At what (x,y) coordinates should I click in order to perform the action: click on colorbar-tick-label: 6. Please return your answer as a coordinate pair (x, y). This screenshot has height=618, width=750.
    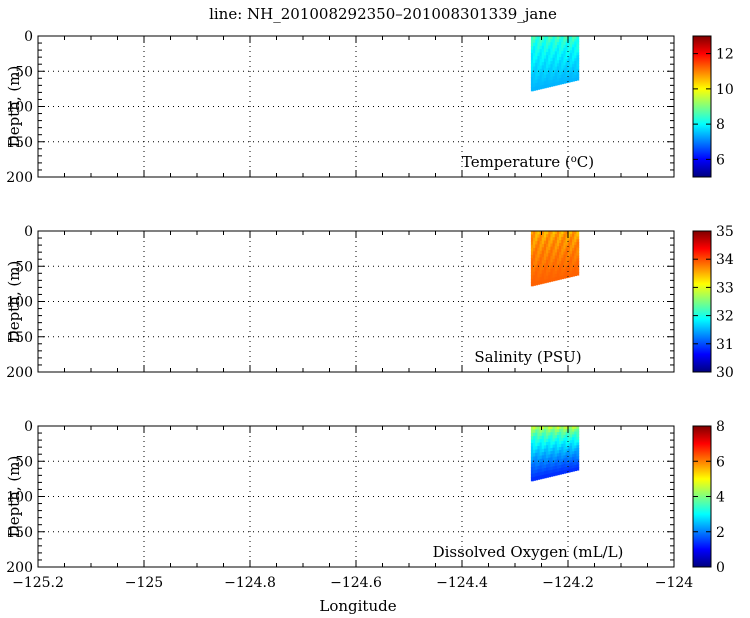
    Looking at the image, I should click on (720, 160).